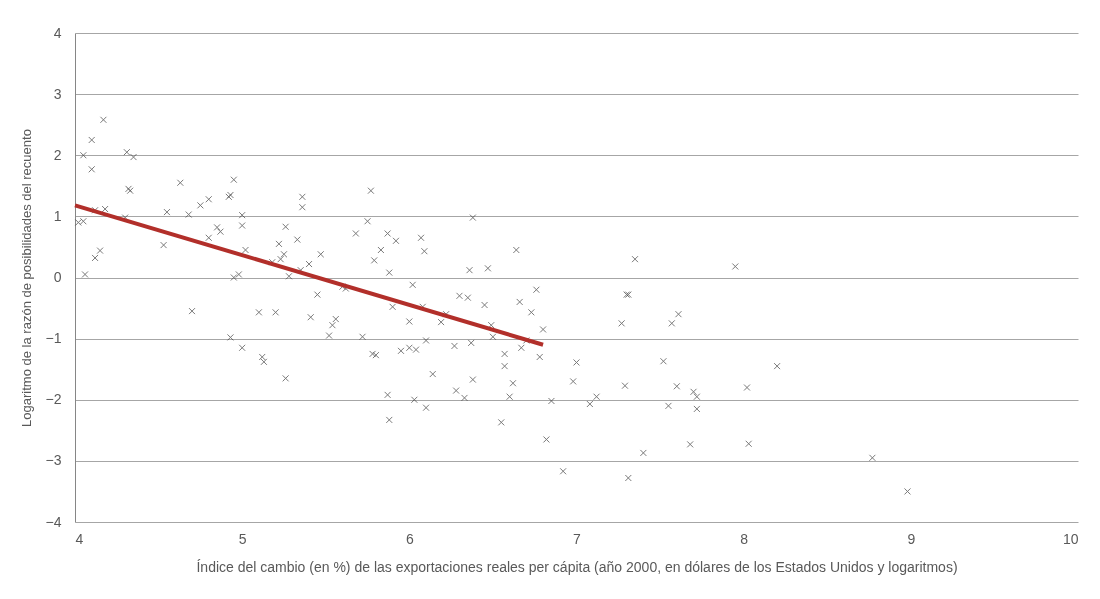 The width and height of the screenshot is (1100, 599). Describe the element at coordinates (53, 460) in the screenshot. I see `y-tick-label: −3` at that location.